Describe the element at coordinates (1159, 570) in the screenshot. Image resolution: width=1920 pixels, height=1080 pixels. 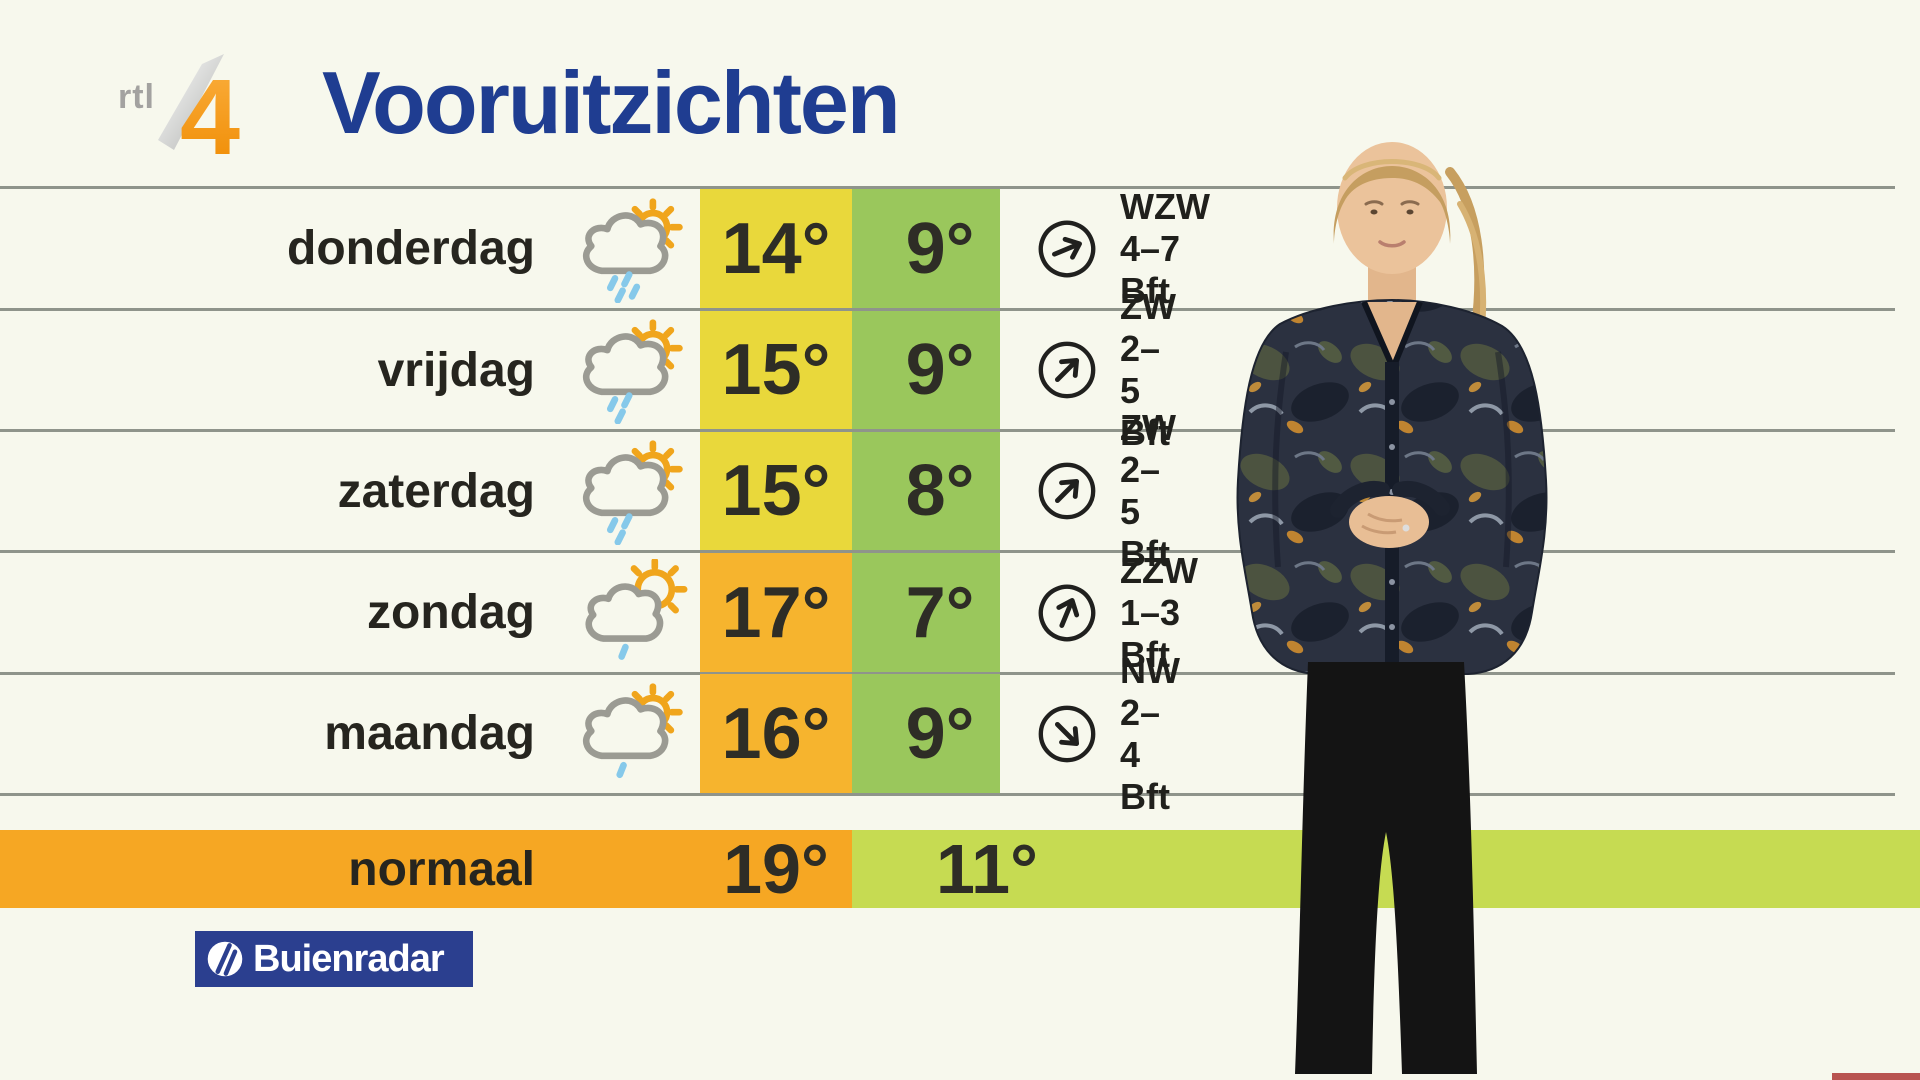
I see `wind-direction: ZZW` at that location.